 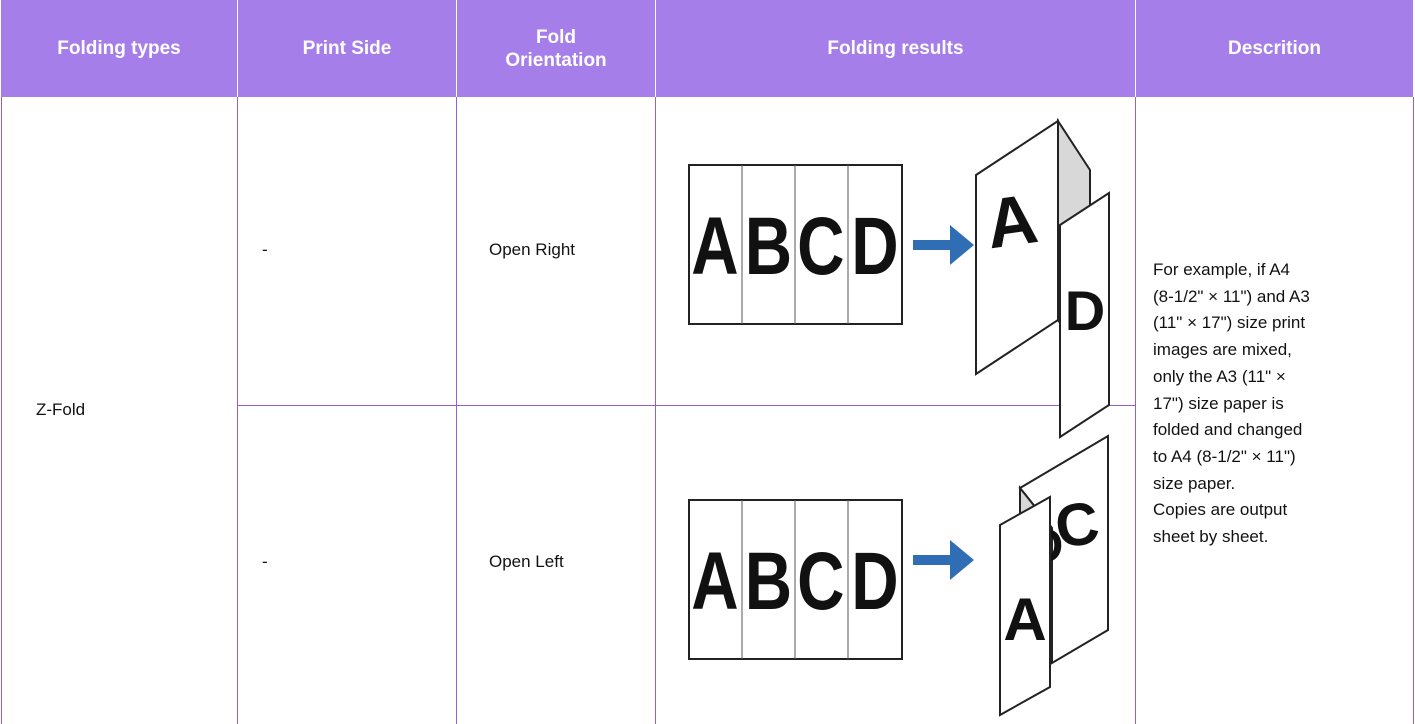 I want to click on description-line: 17") size paper is, so click(x=1218, y=403).